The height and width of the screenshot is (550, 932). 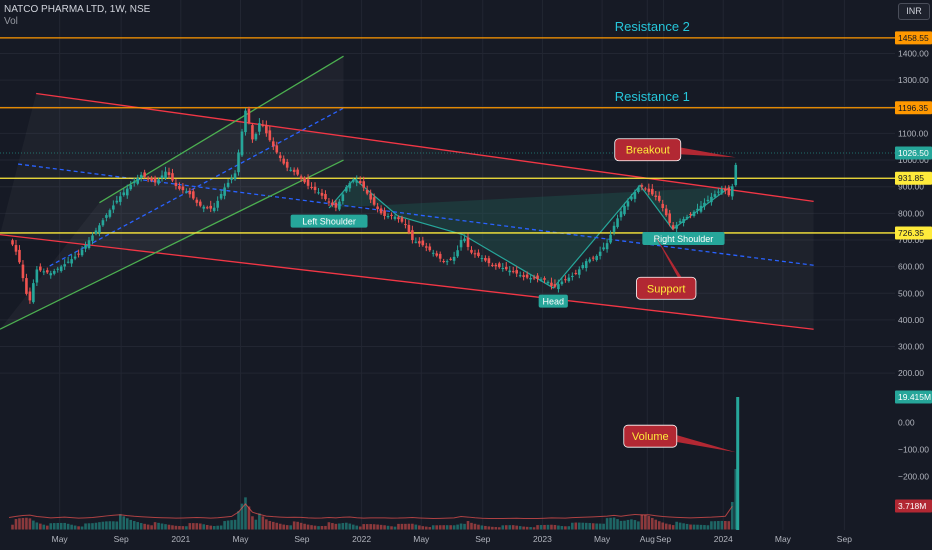 I want to click on level-label: Resistance 2, so click(x=652, y=26).